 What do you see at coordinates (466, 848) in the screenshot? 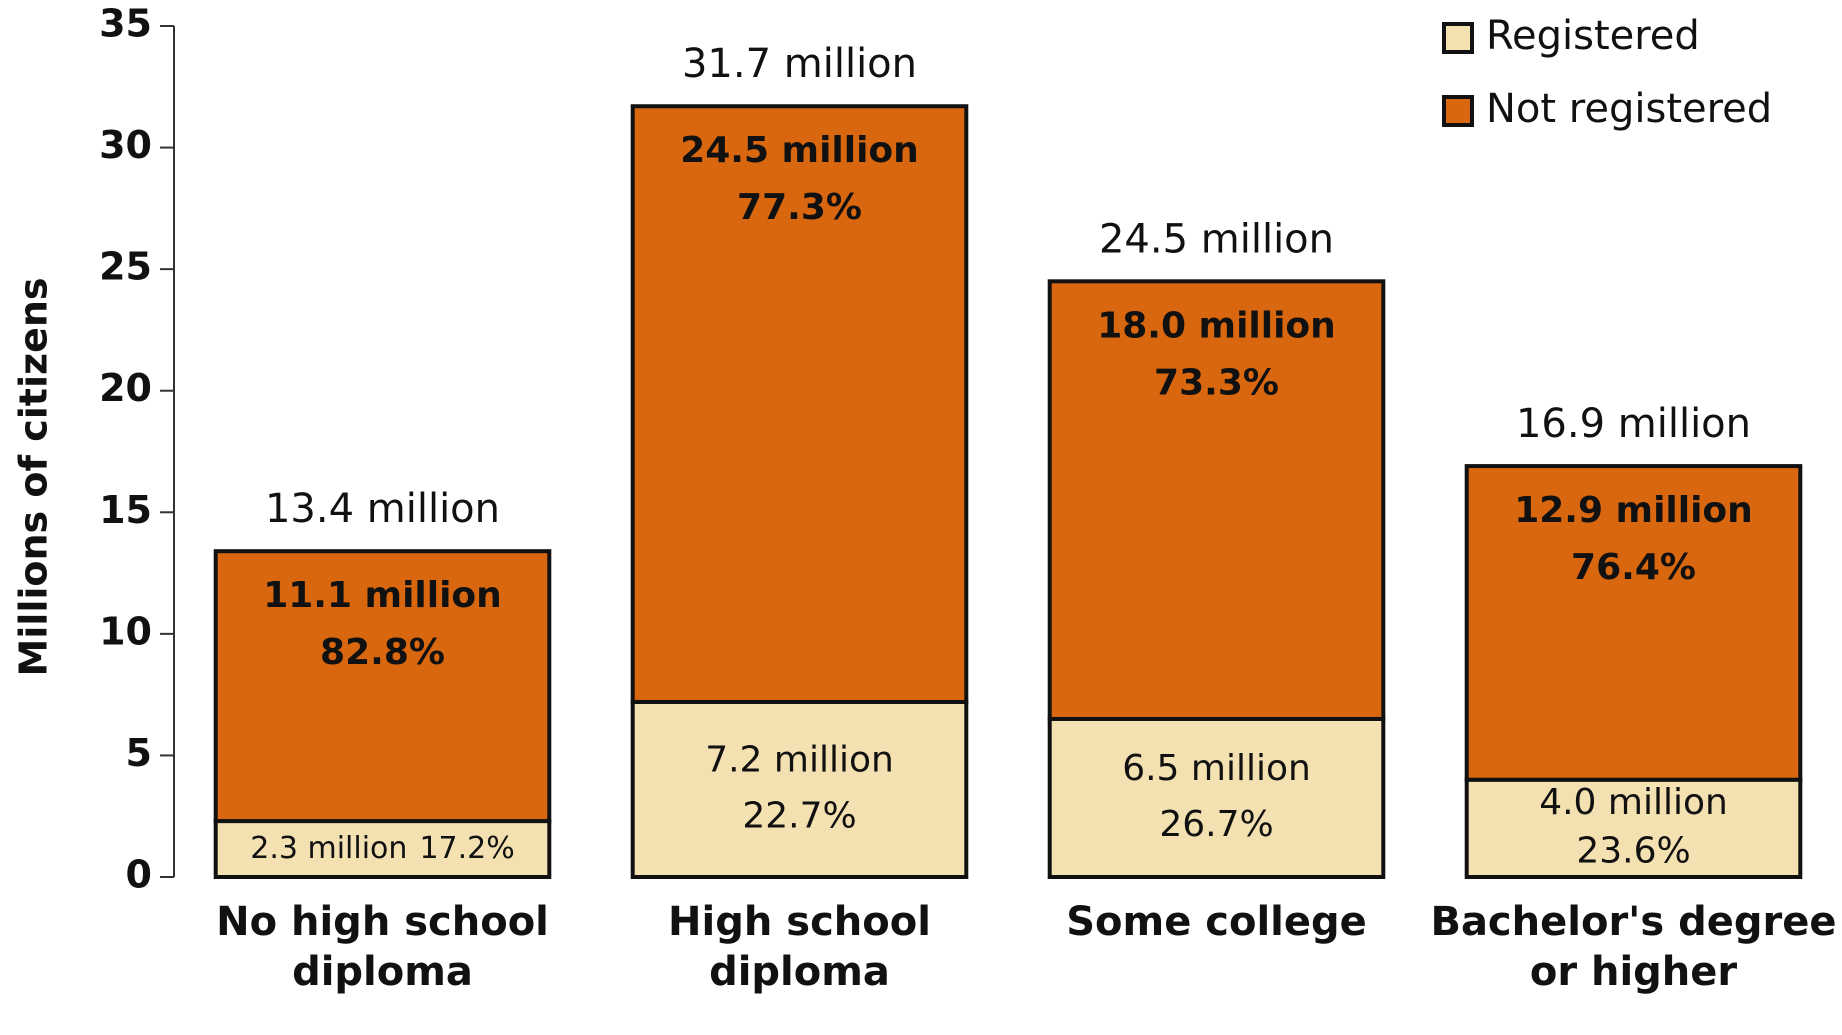
I see `share-label: 17.2%` at bounding box center [466, 848].